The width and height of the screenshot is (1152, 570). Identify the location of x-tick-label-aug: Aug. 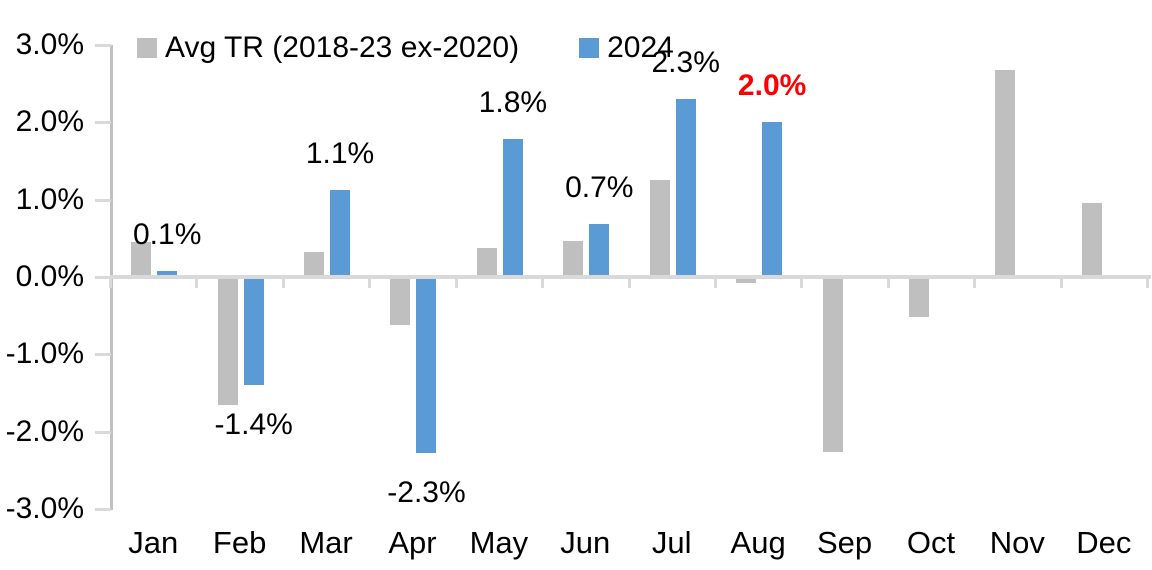
(758, 542).